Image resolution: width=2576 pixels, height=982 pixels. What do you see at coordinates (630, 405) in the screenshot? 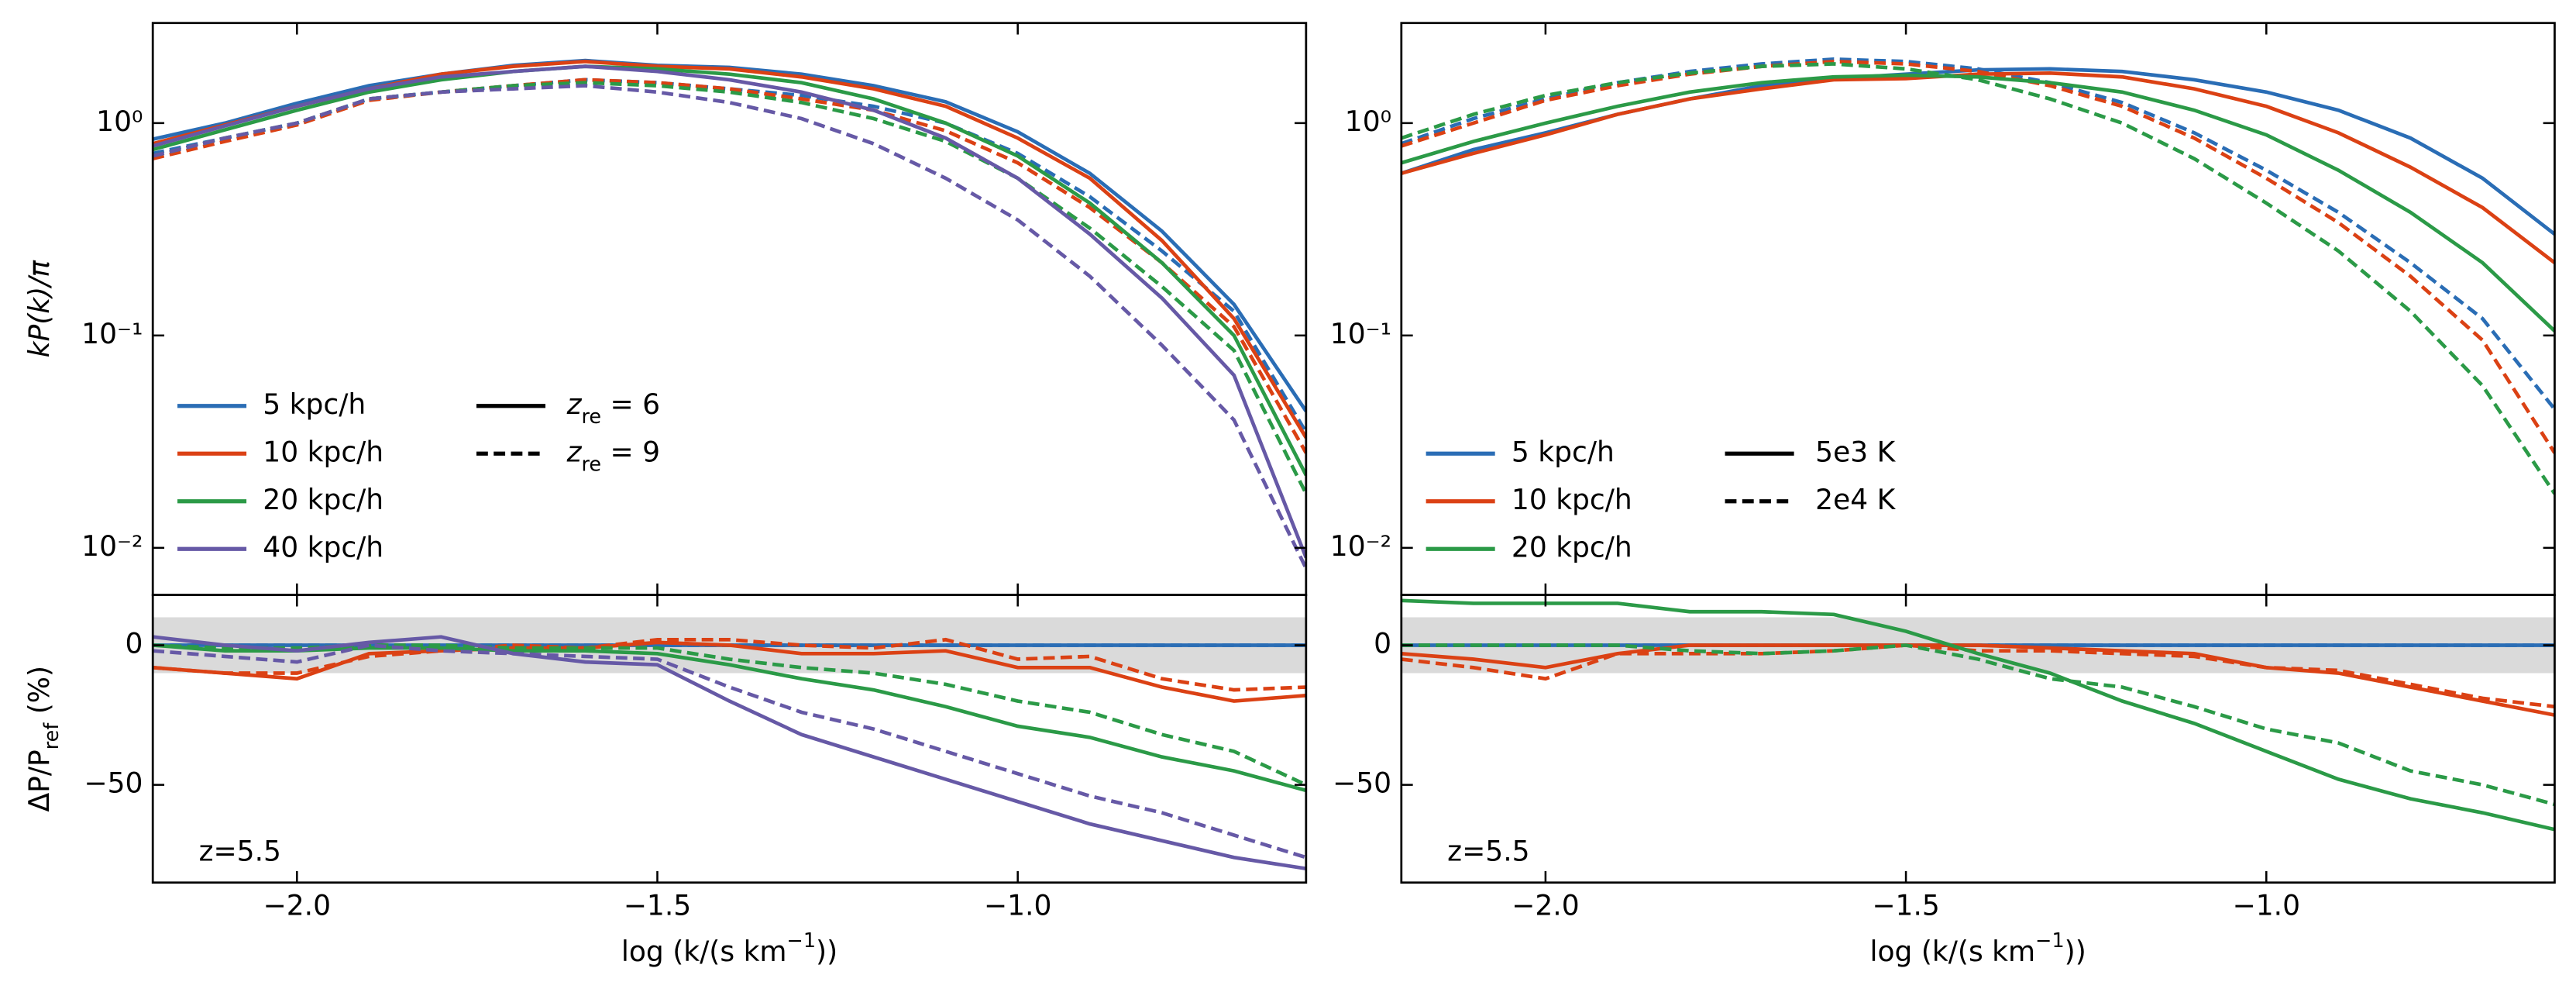
I see `legend-label-part: = 6` at bounding box center [630, 405].